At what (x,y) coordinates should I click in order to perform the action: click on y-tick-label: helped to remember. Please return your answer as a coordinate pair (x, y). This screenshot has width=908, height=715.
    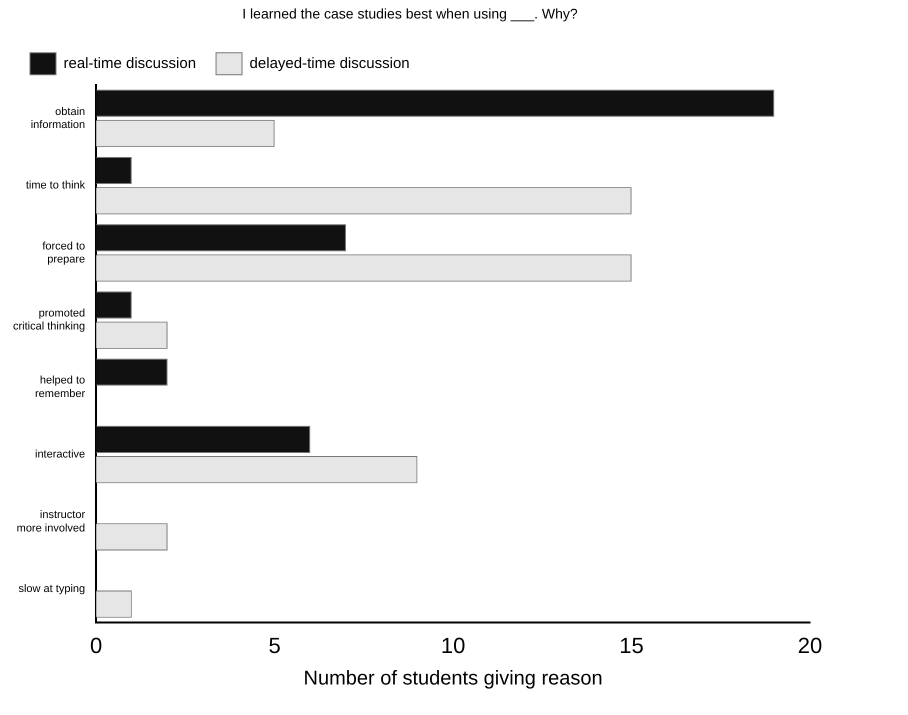
    Looking at the image, I should click on (60, 387).